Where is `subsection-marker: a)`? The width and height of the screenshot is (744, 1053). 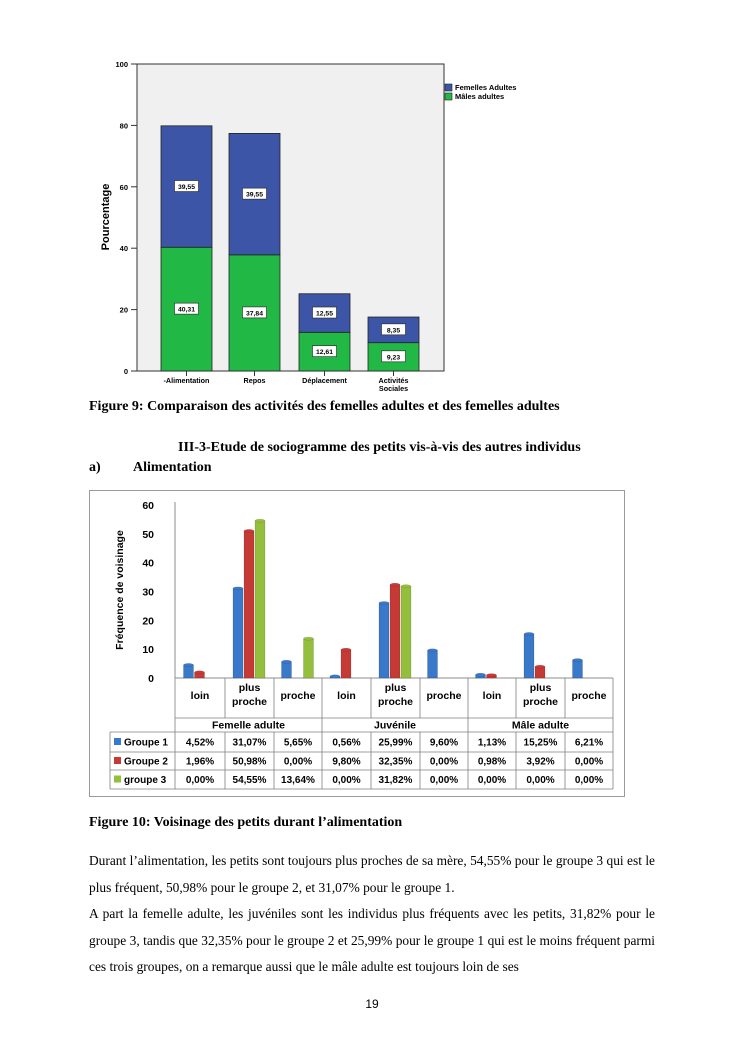 subsection-marker: a) is located at coordinates (95, 467).